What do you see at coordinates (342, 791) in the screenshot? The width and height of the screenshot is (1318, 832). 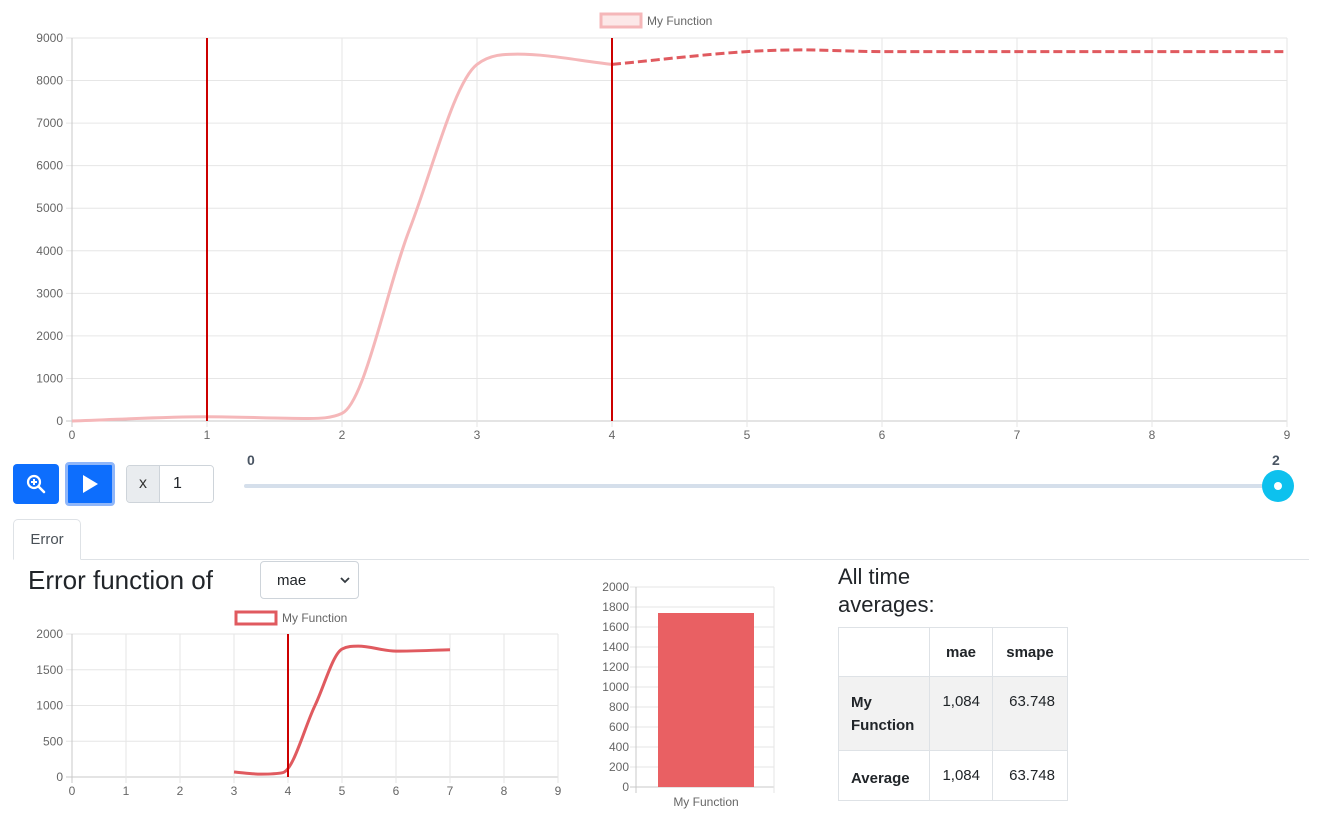 I see `x-tick-label: 5` at bounding box center [342, 791].